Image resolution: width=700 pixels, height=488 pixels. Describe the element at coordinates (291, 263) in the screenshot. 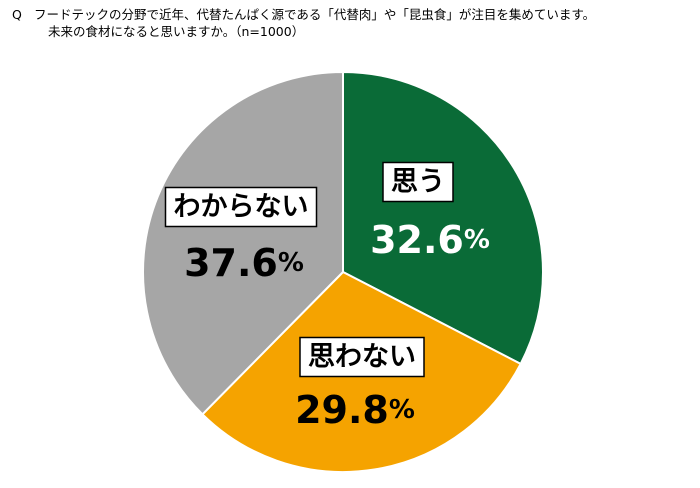

I see `slice-value-unit-2: %` at that location.